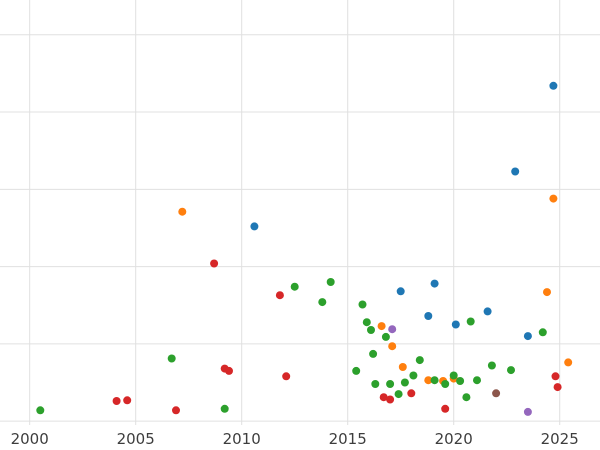 This screenshot has width=600, height=450. What do you see at coordinates (454, 439) in the screenshot?
I see `x-tick-label: 2020` at bounding box center [454, 439].